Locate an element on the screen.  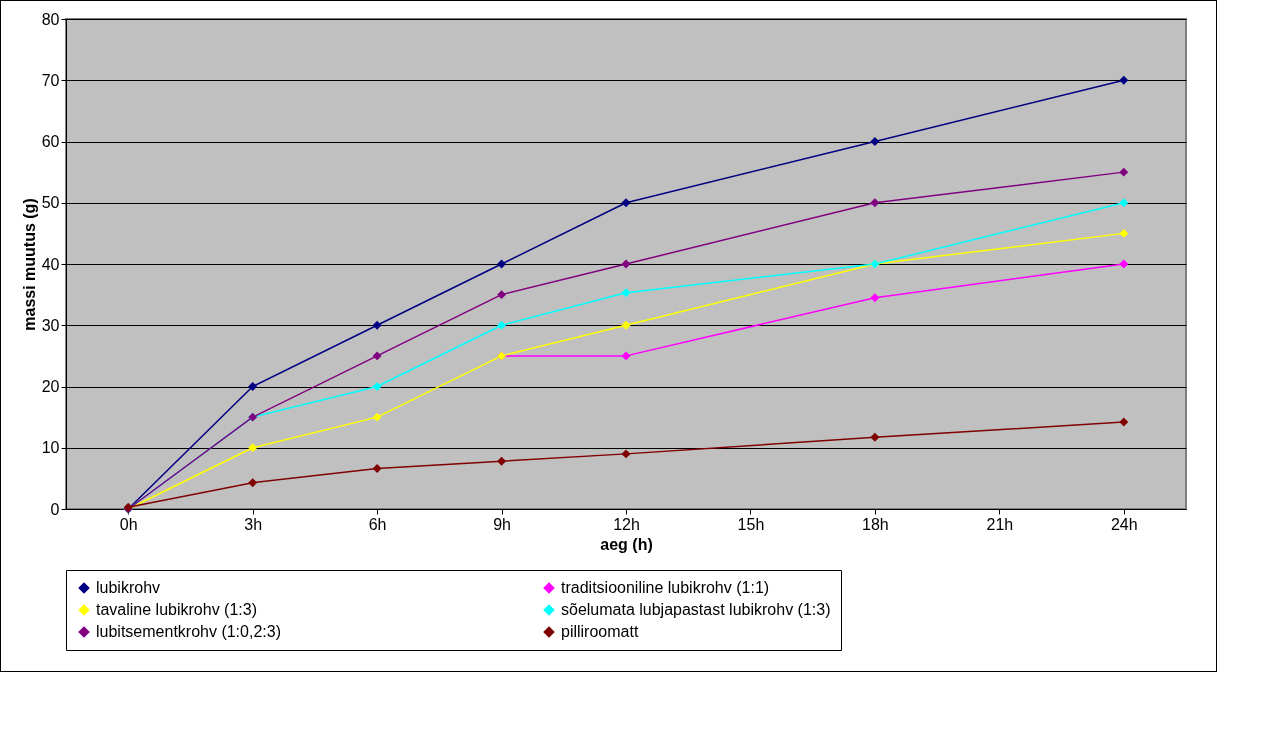
x-tick-label: 12h is located at coordinates (626, 524).